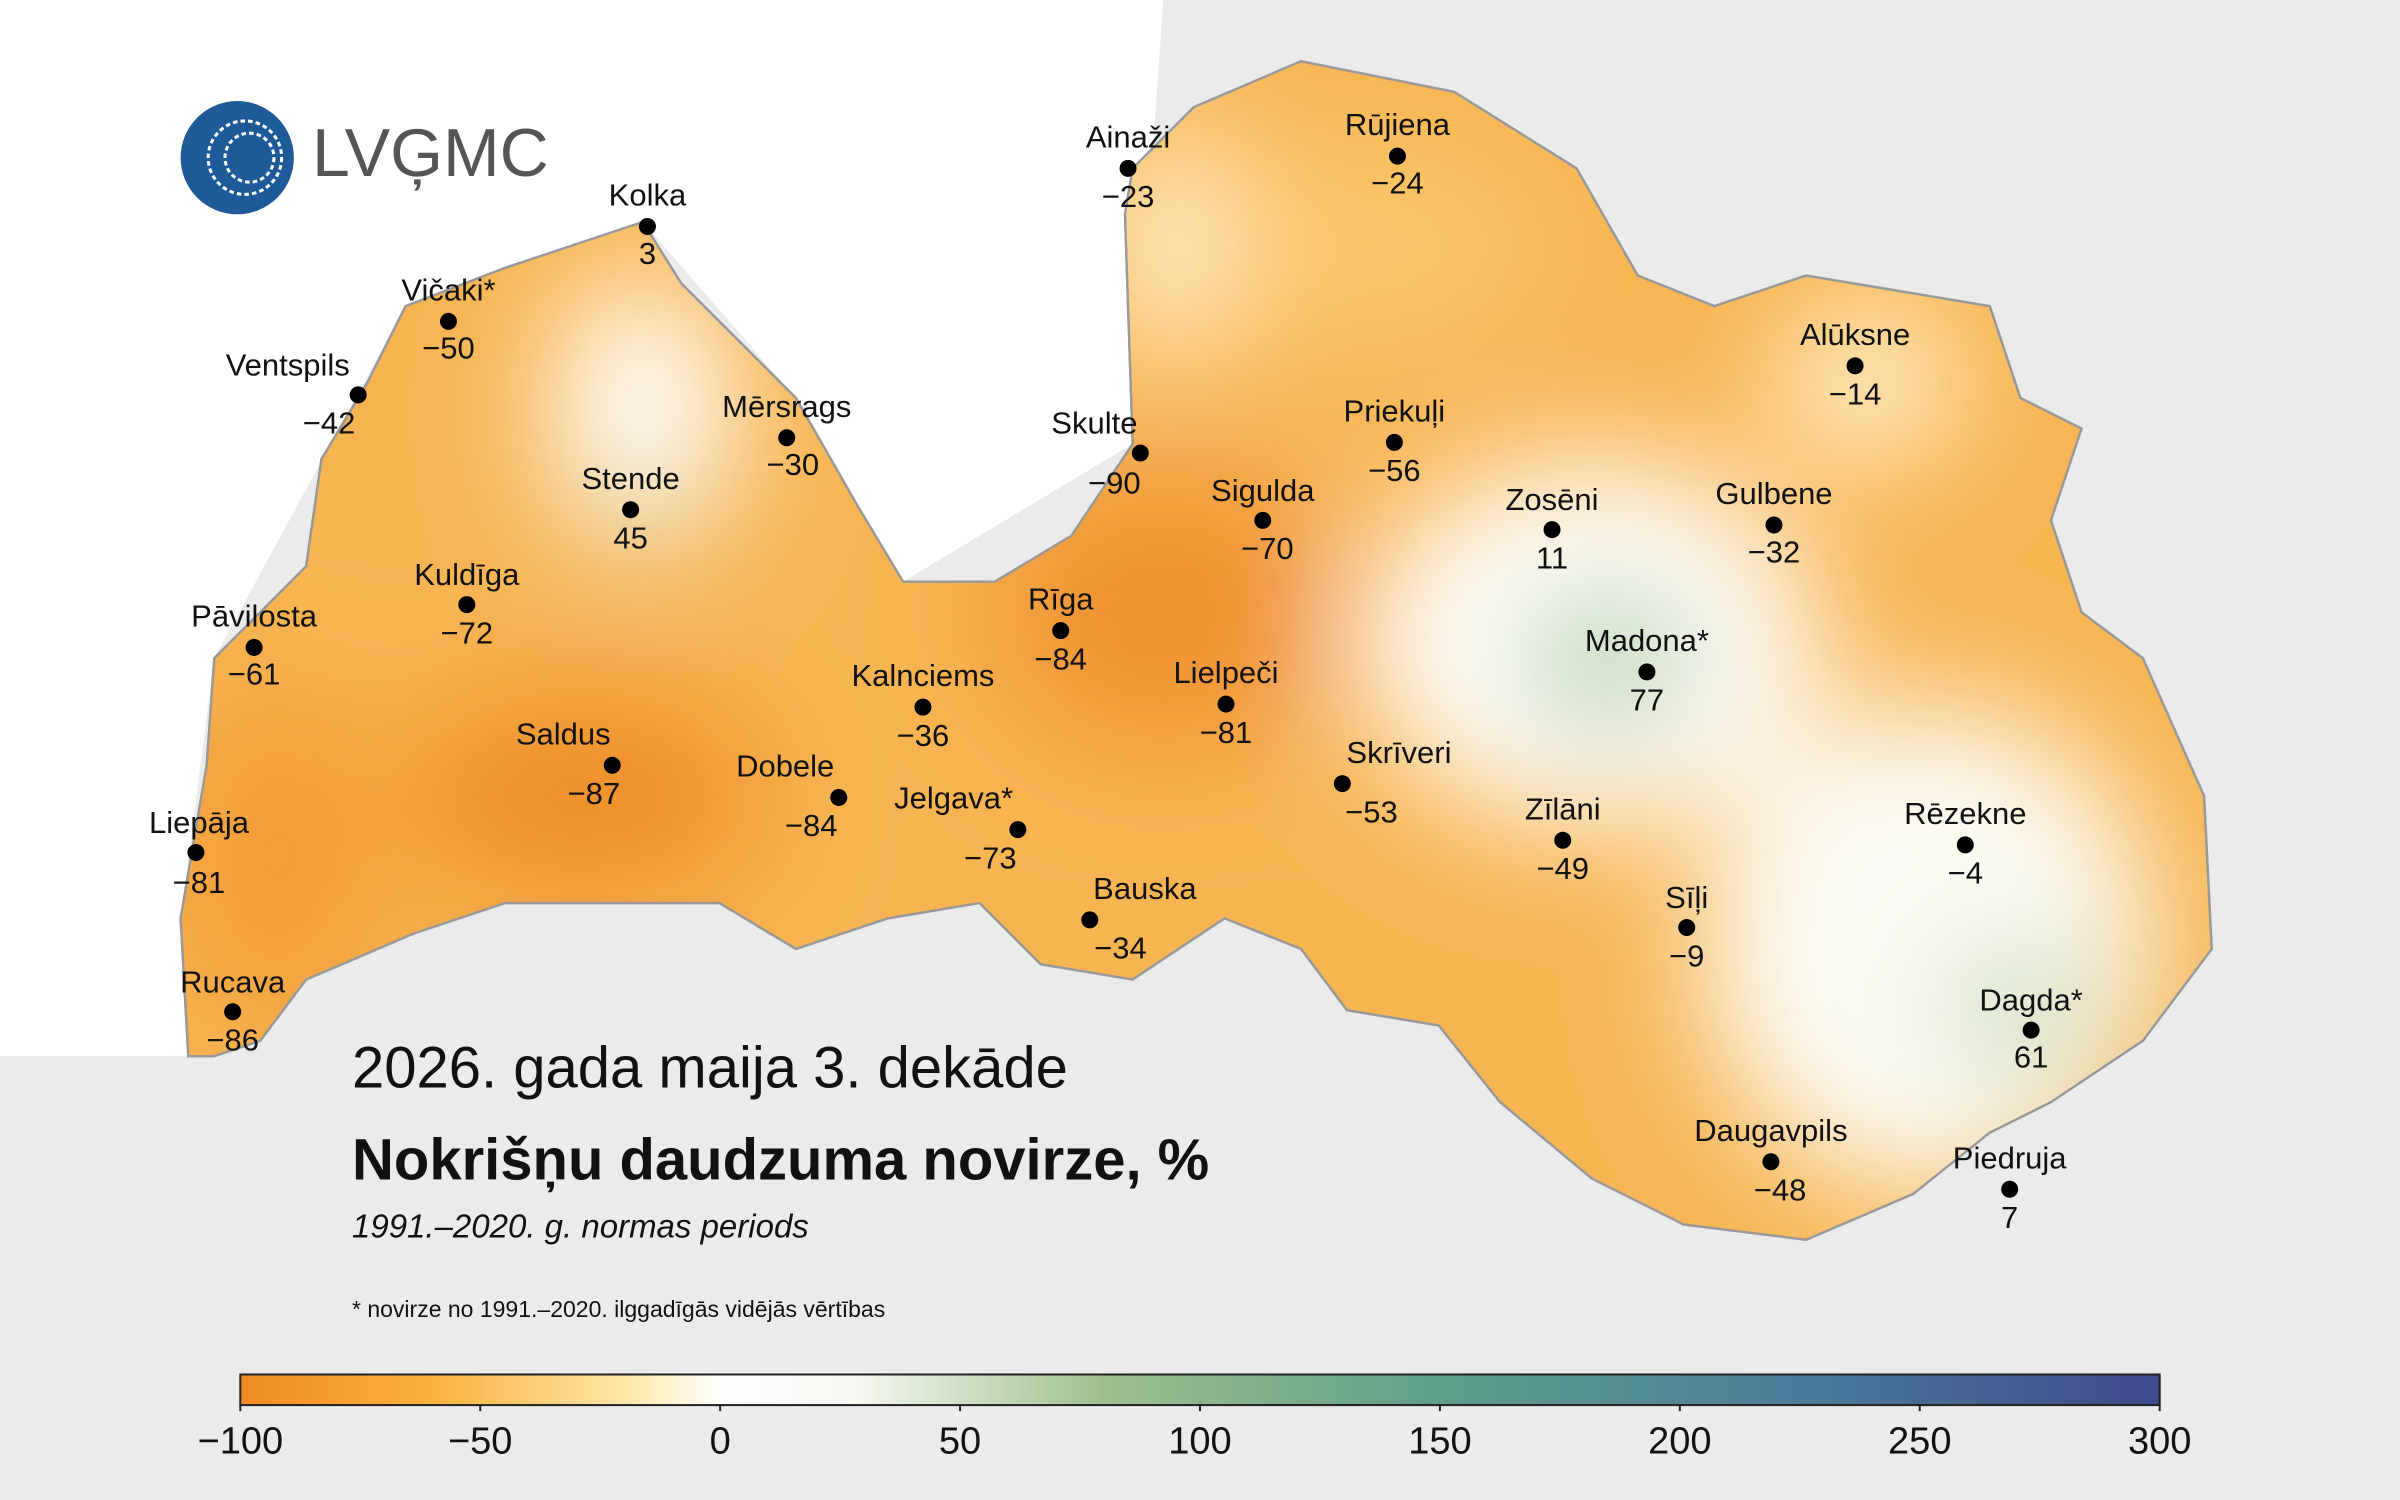 The height and width of the screenshot is (1500, 2400). What do you see at coordinates (2009, 1217) in the screenshot?
I see `station-value: 7` at bounding box center [2009, 1217].